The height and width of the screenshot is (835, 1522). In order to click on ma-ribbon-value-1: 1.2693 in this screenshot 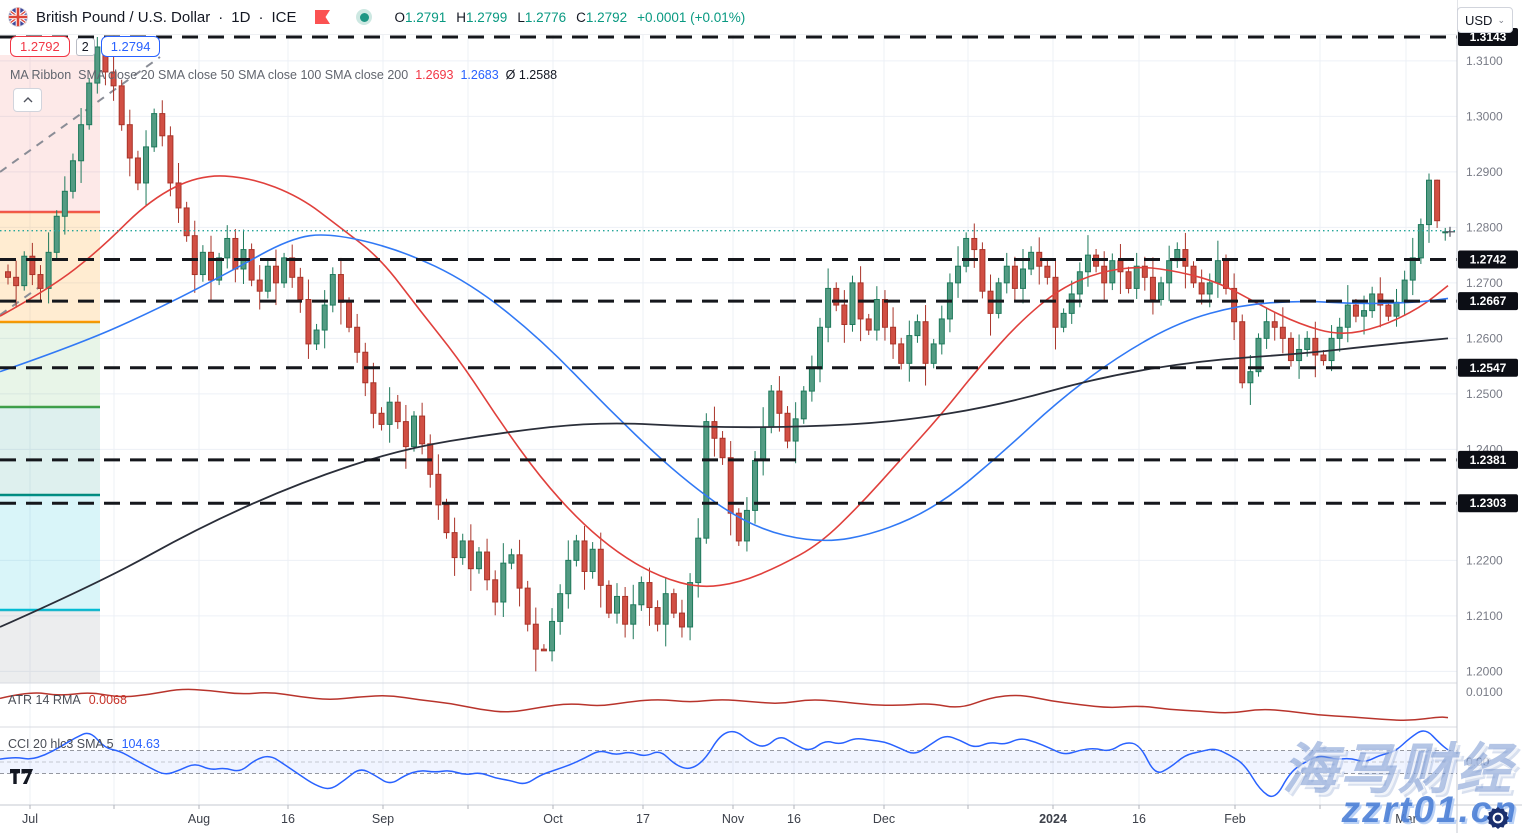, I will do `click(434, 75)`.